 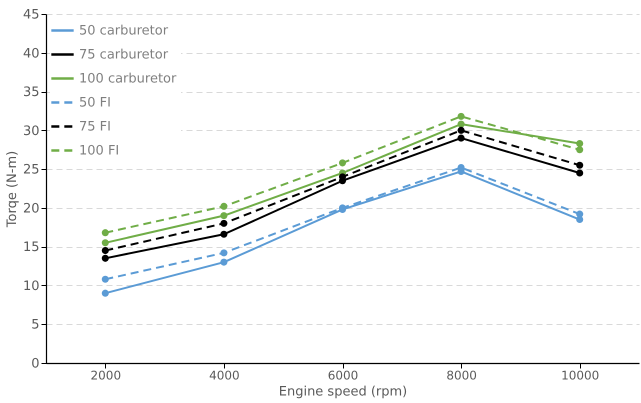 I want to click on x-tick-label: 2000, so click(x=106, y=375).